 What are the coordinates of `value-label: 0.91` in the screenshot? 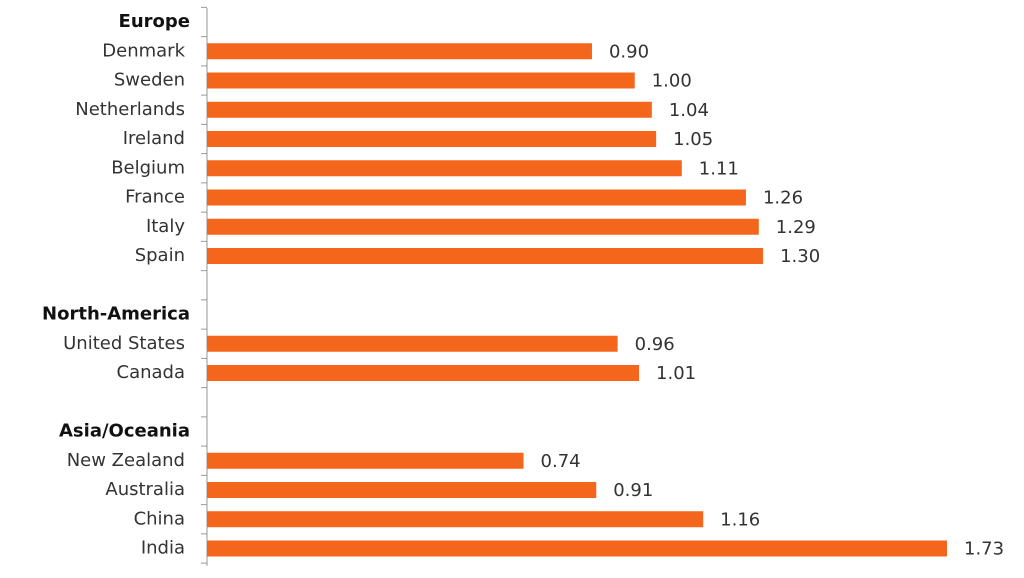 It's located at (633, 490).